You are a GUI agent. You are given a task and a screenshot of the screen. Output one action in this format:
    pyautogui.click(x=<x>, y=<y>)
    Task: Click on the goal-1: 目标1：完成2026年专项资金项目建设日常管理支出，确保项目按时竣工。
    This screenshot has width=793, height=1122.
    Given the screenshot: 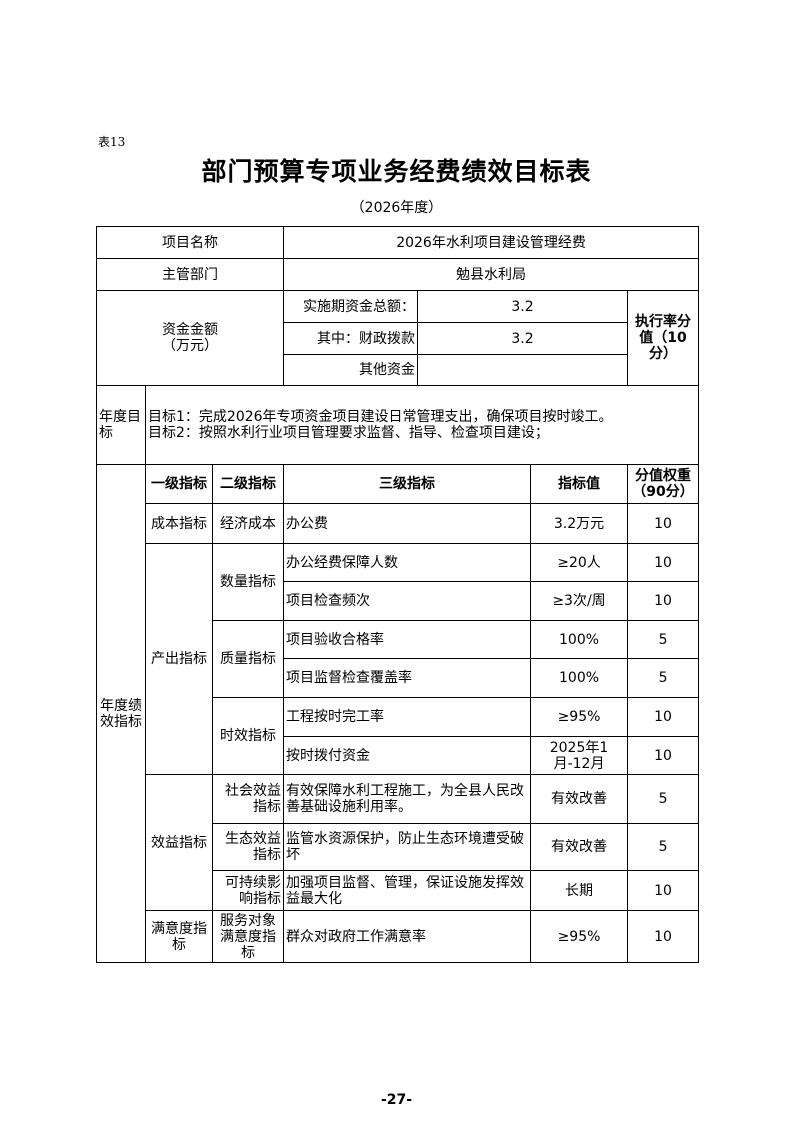 What is the action you would take?
    pyautogui.click(x=380, y=417)
    